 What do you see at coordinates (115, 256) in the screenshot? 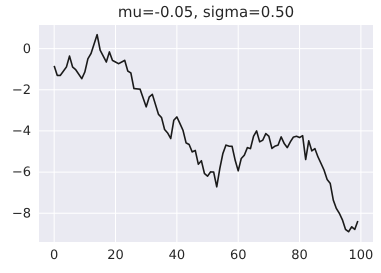
I see `x-tick-label: 20` at bounding box center [115, 256].